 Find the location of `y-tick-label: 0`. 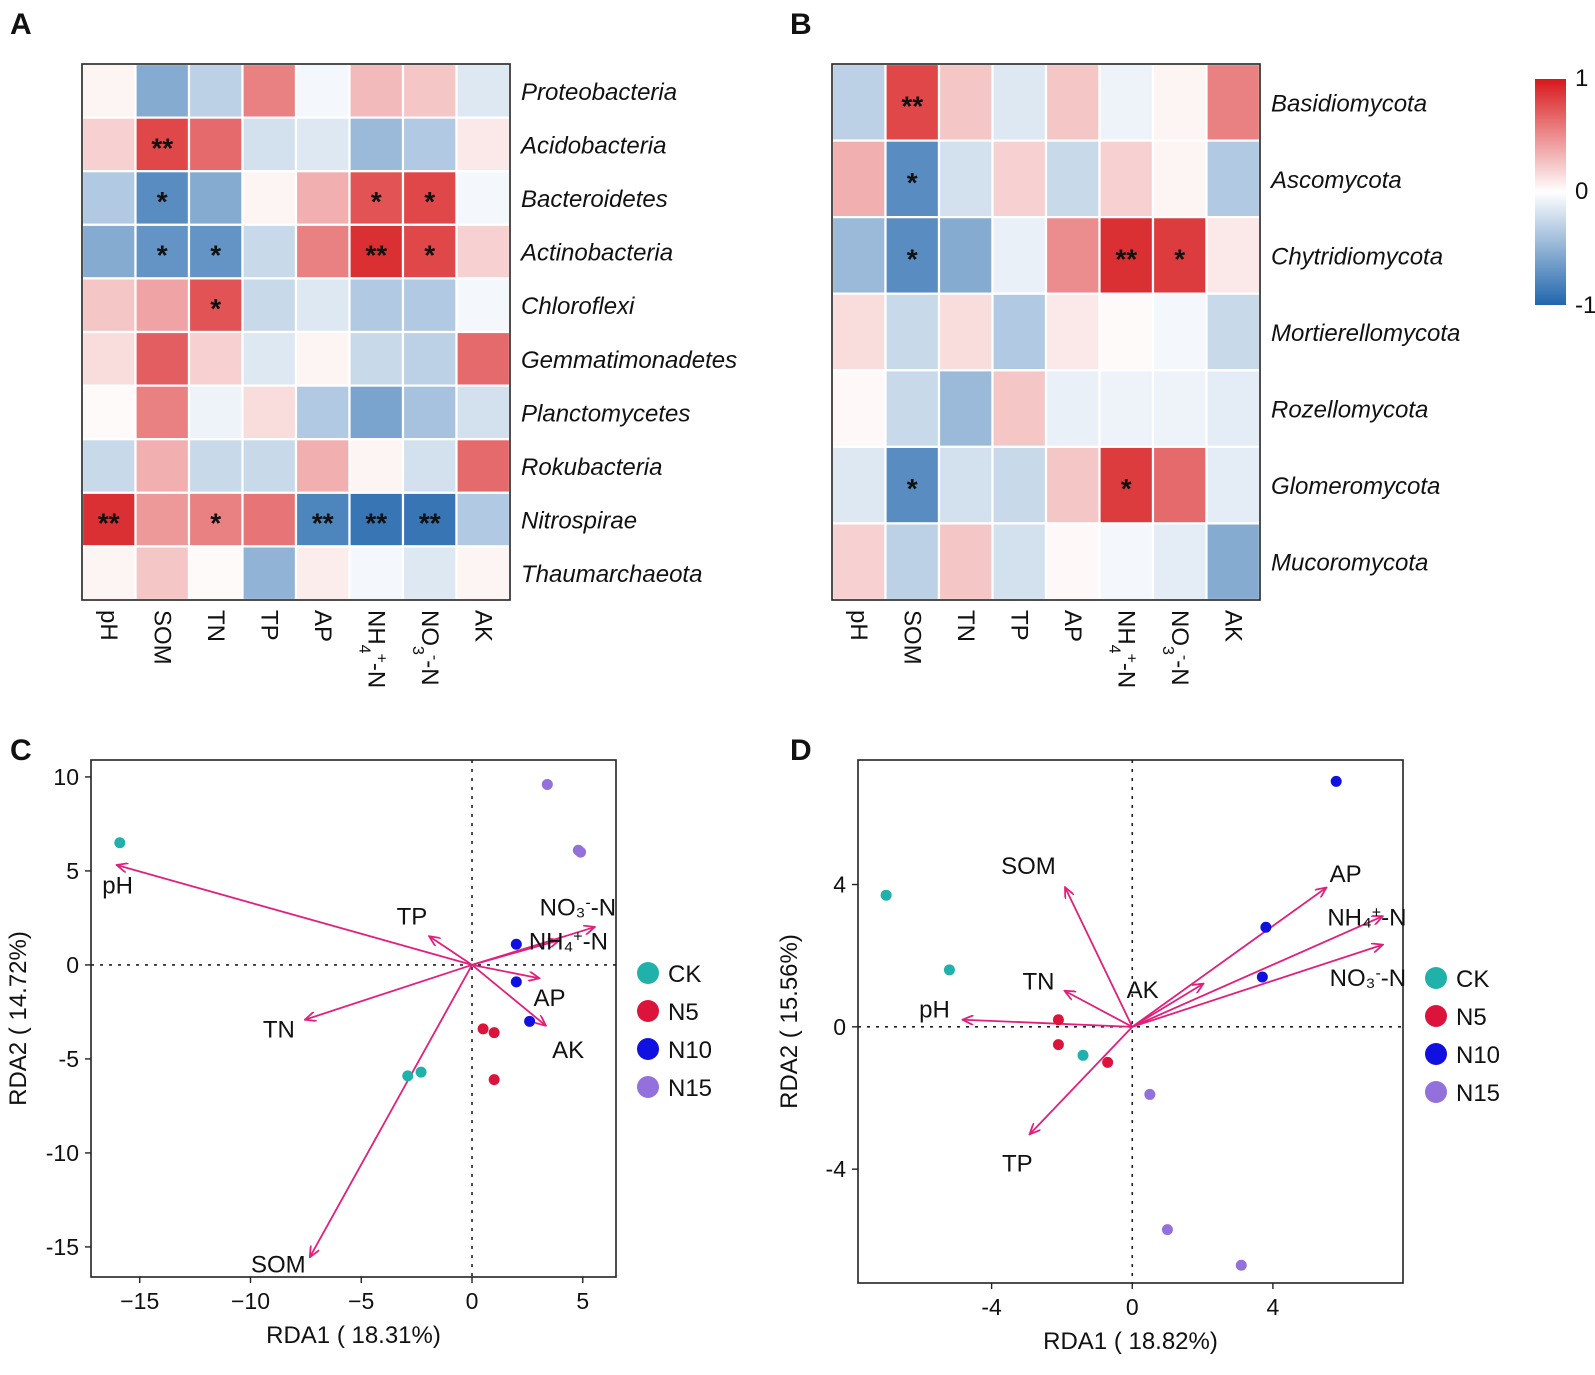

y-tick-label: 0 is located at coordinates (839, 1027).